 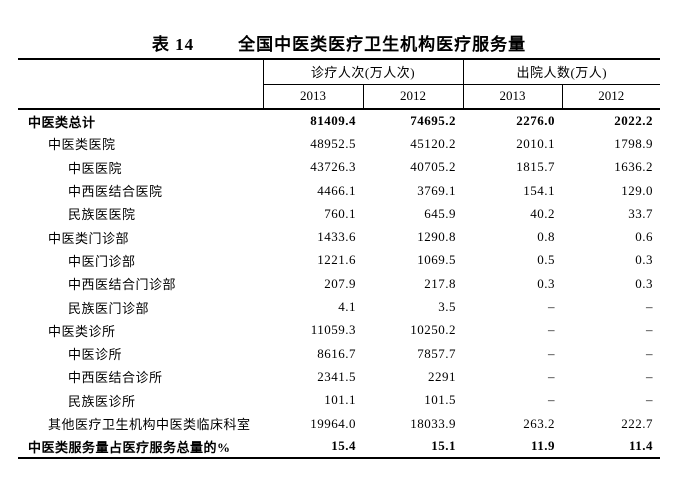 I want to click on table-row: 中医类门诊部 1433.6 1290.8 0.8 0.6, so click(x=339, y=236).